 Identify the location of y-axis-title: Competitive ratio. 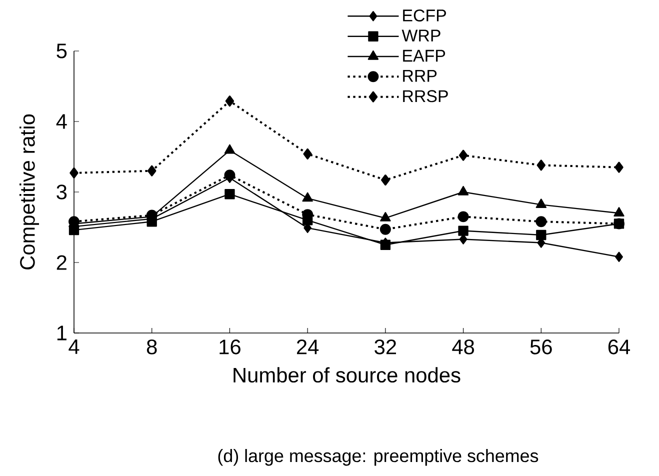
(30, 192).